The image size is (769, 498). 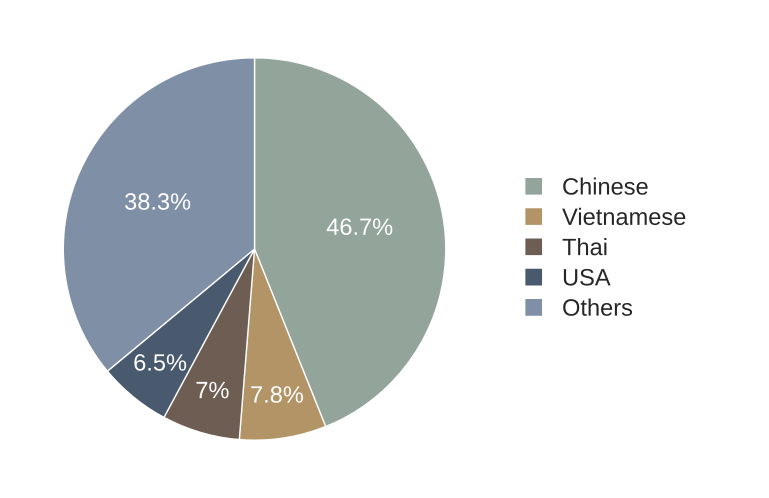 What do you see at coordinates (160, 362) in the screenshot?
I see `data-label: 6.5%` at bounding box center [160, 362].